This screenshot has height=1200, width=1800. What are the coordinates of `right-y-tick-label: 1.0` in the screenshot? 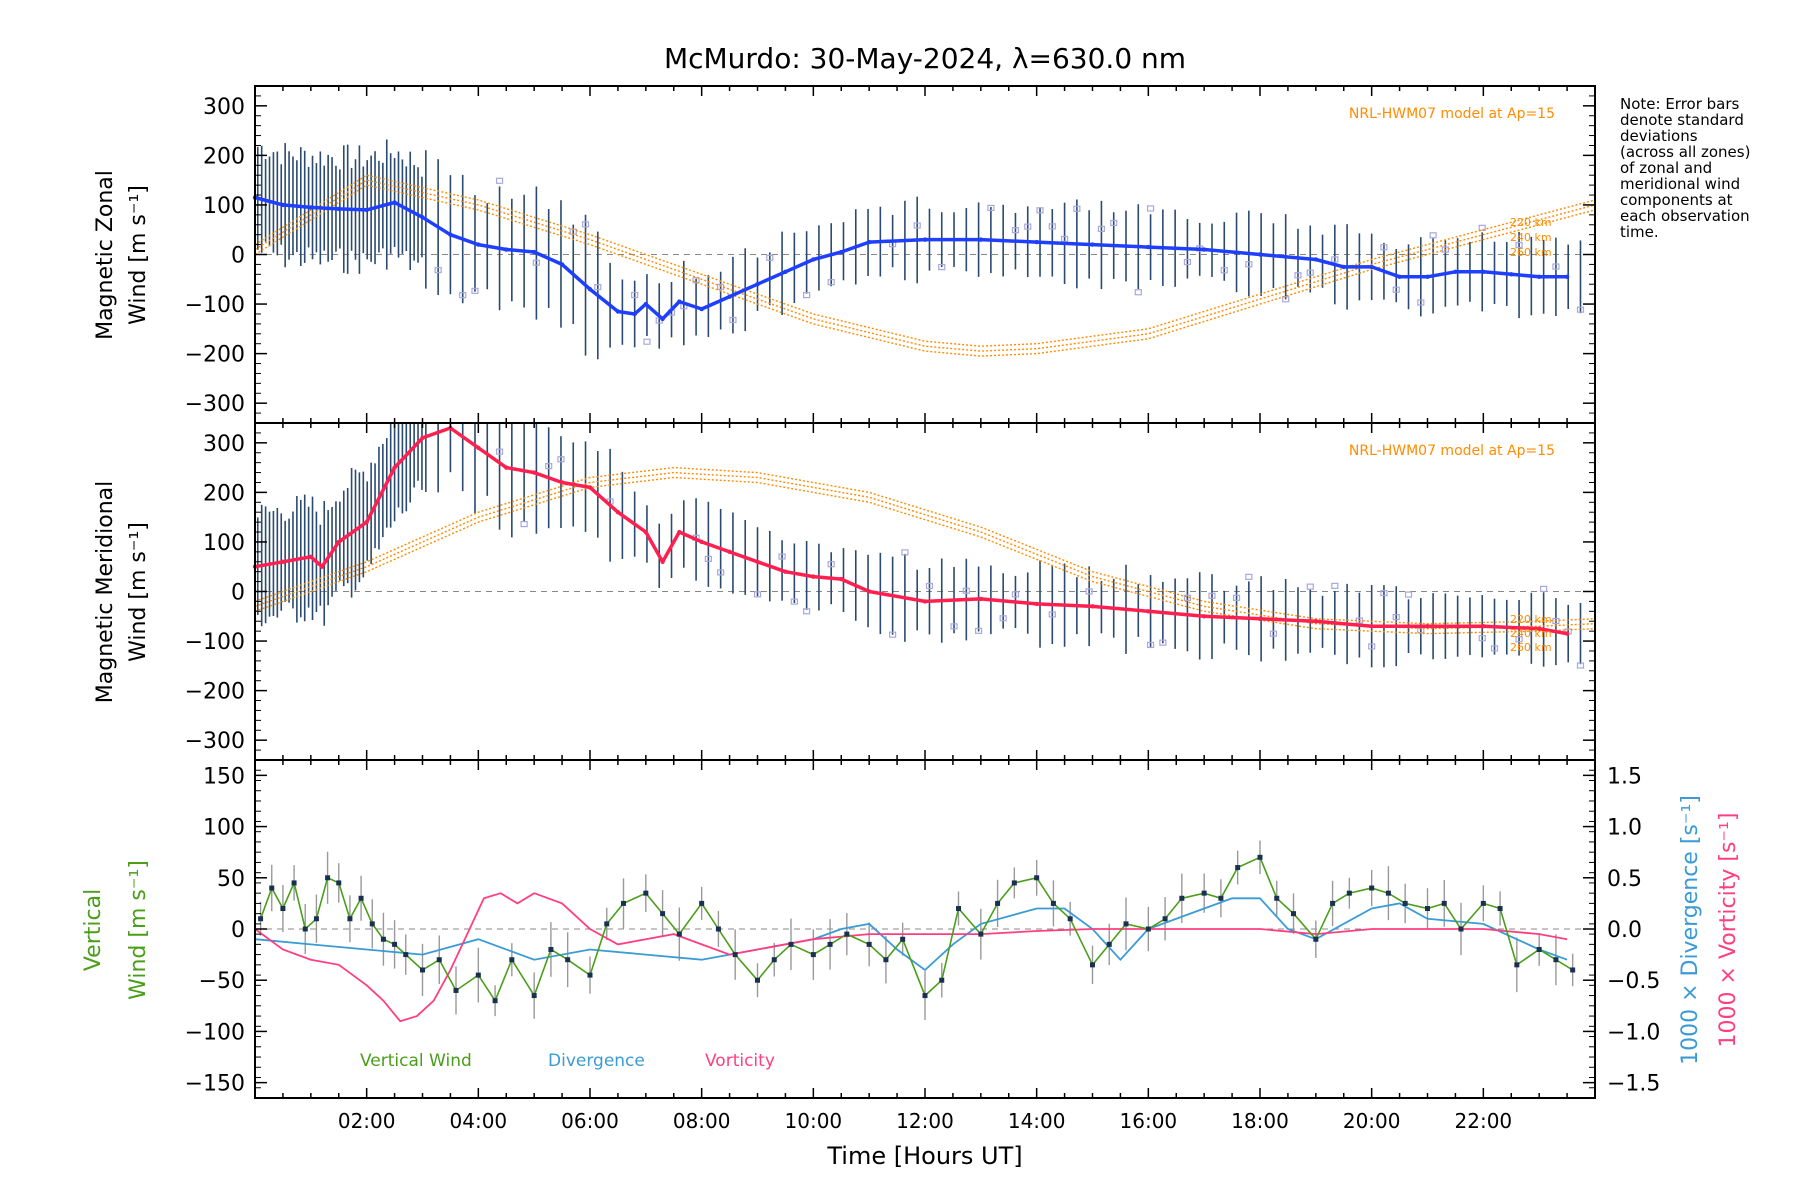 It's located at (1624, 828).